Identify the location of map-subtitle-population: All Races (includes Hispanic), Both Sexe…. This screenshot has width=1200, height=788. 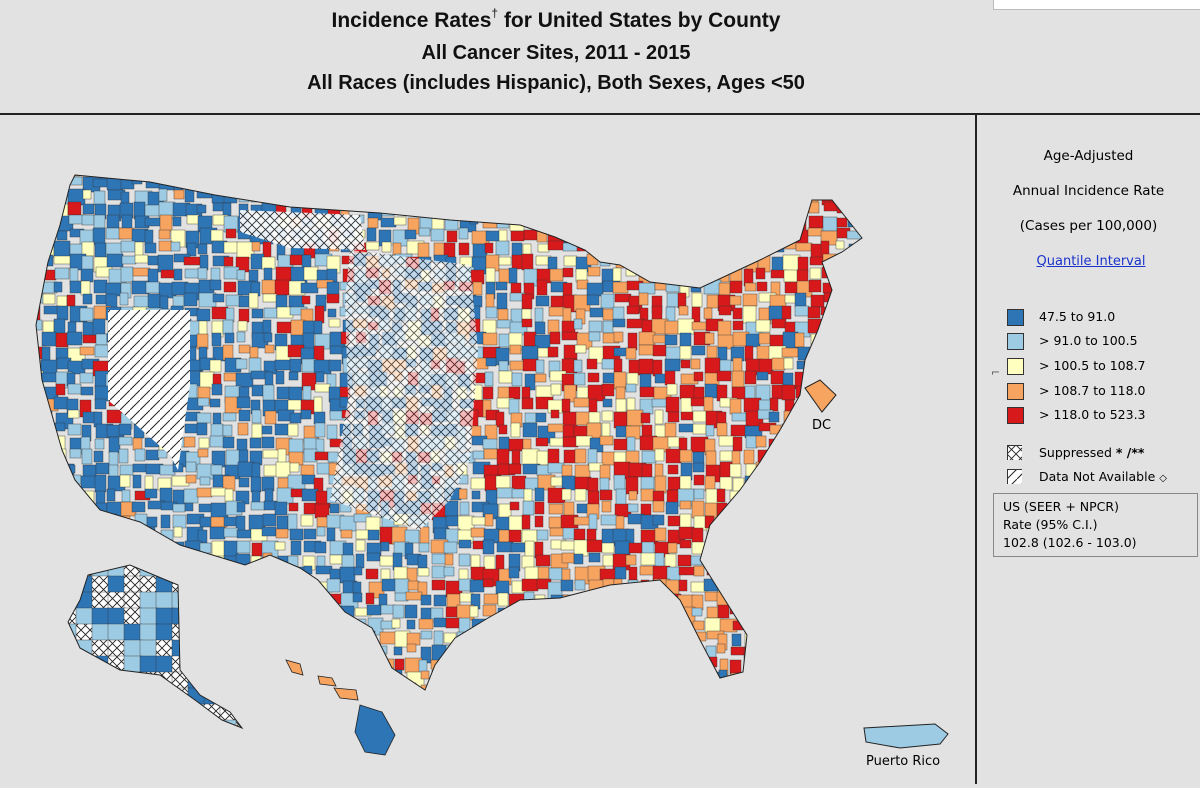
(556, 83).